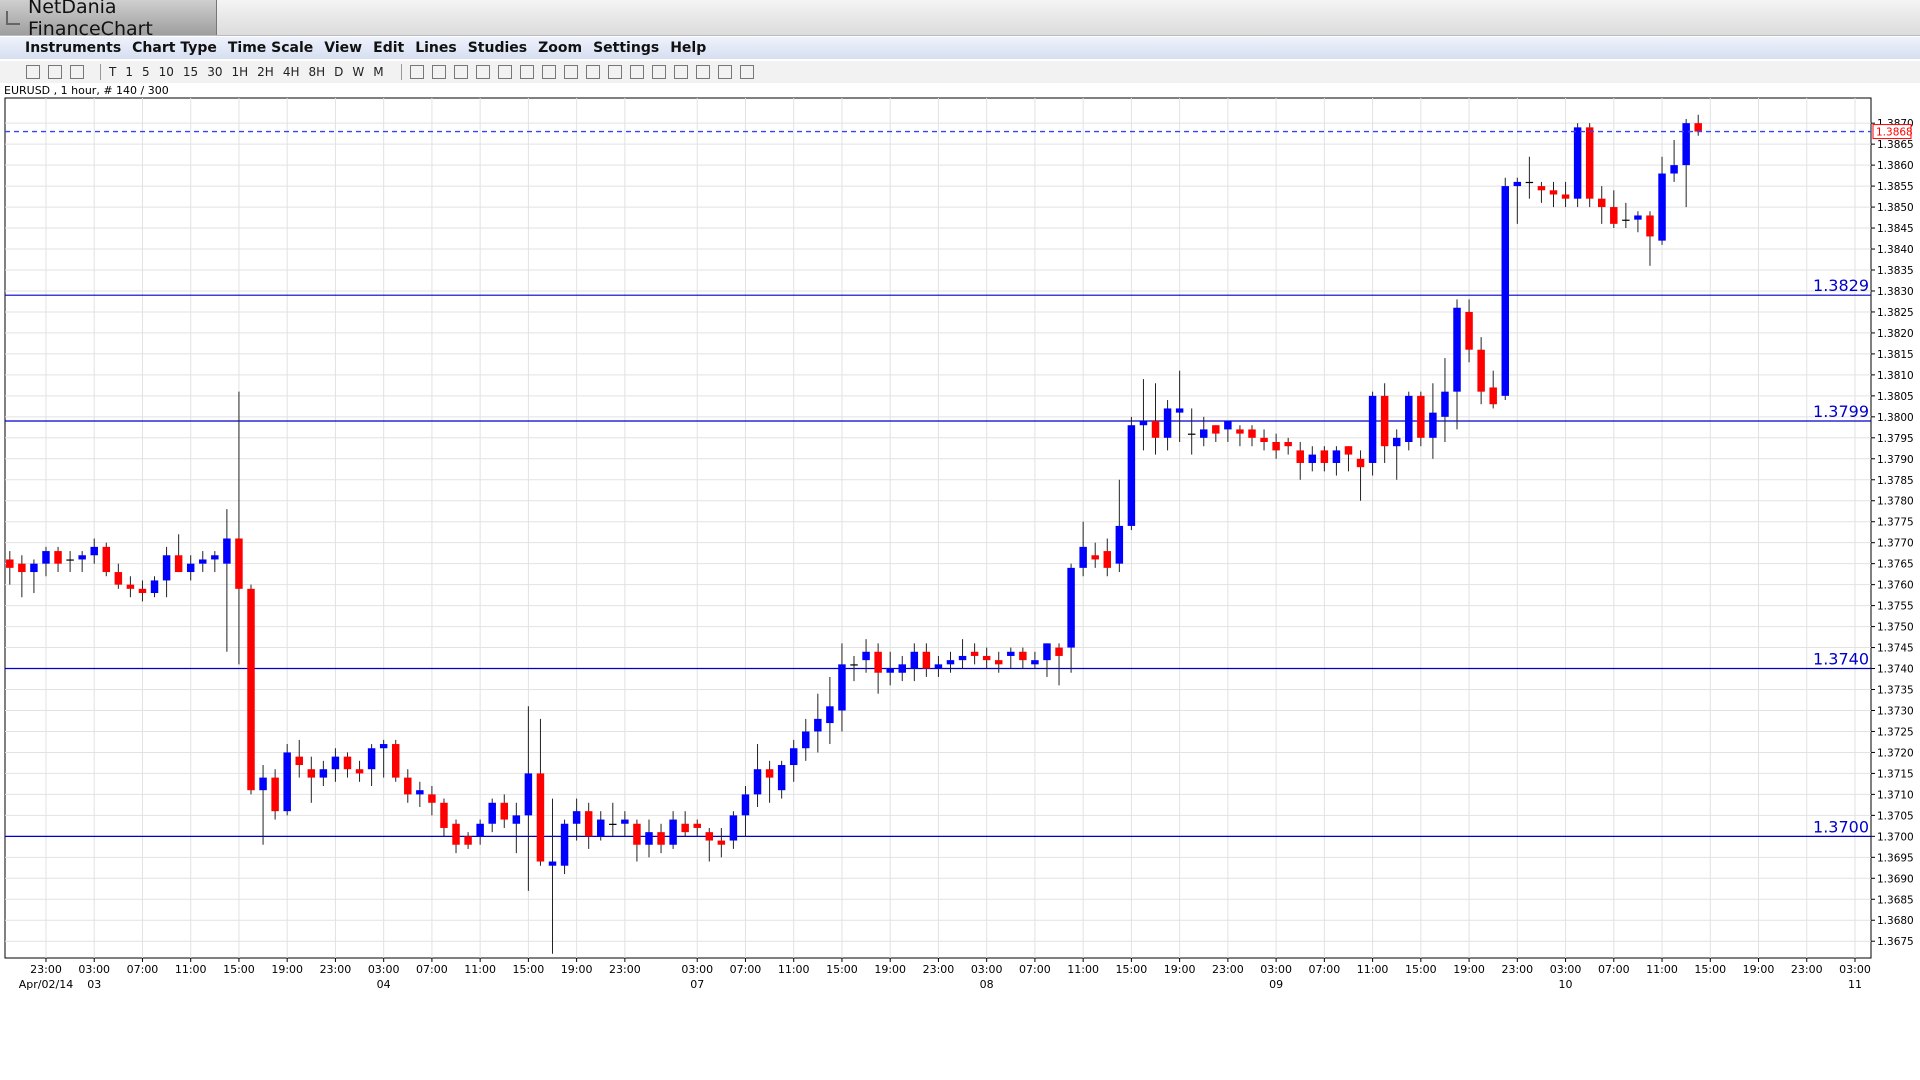  What do you see at coordinates (215, 72) in the screenshot?
I see `timescale-button: 30` at bounding box center [215, 72].